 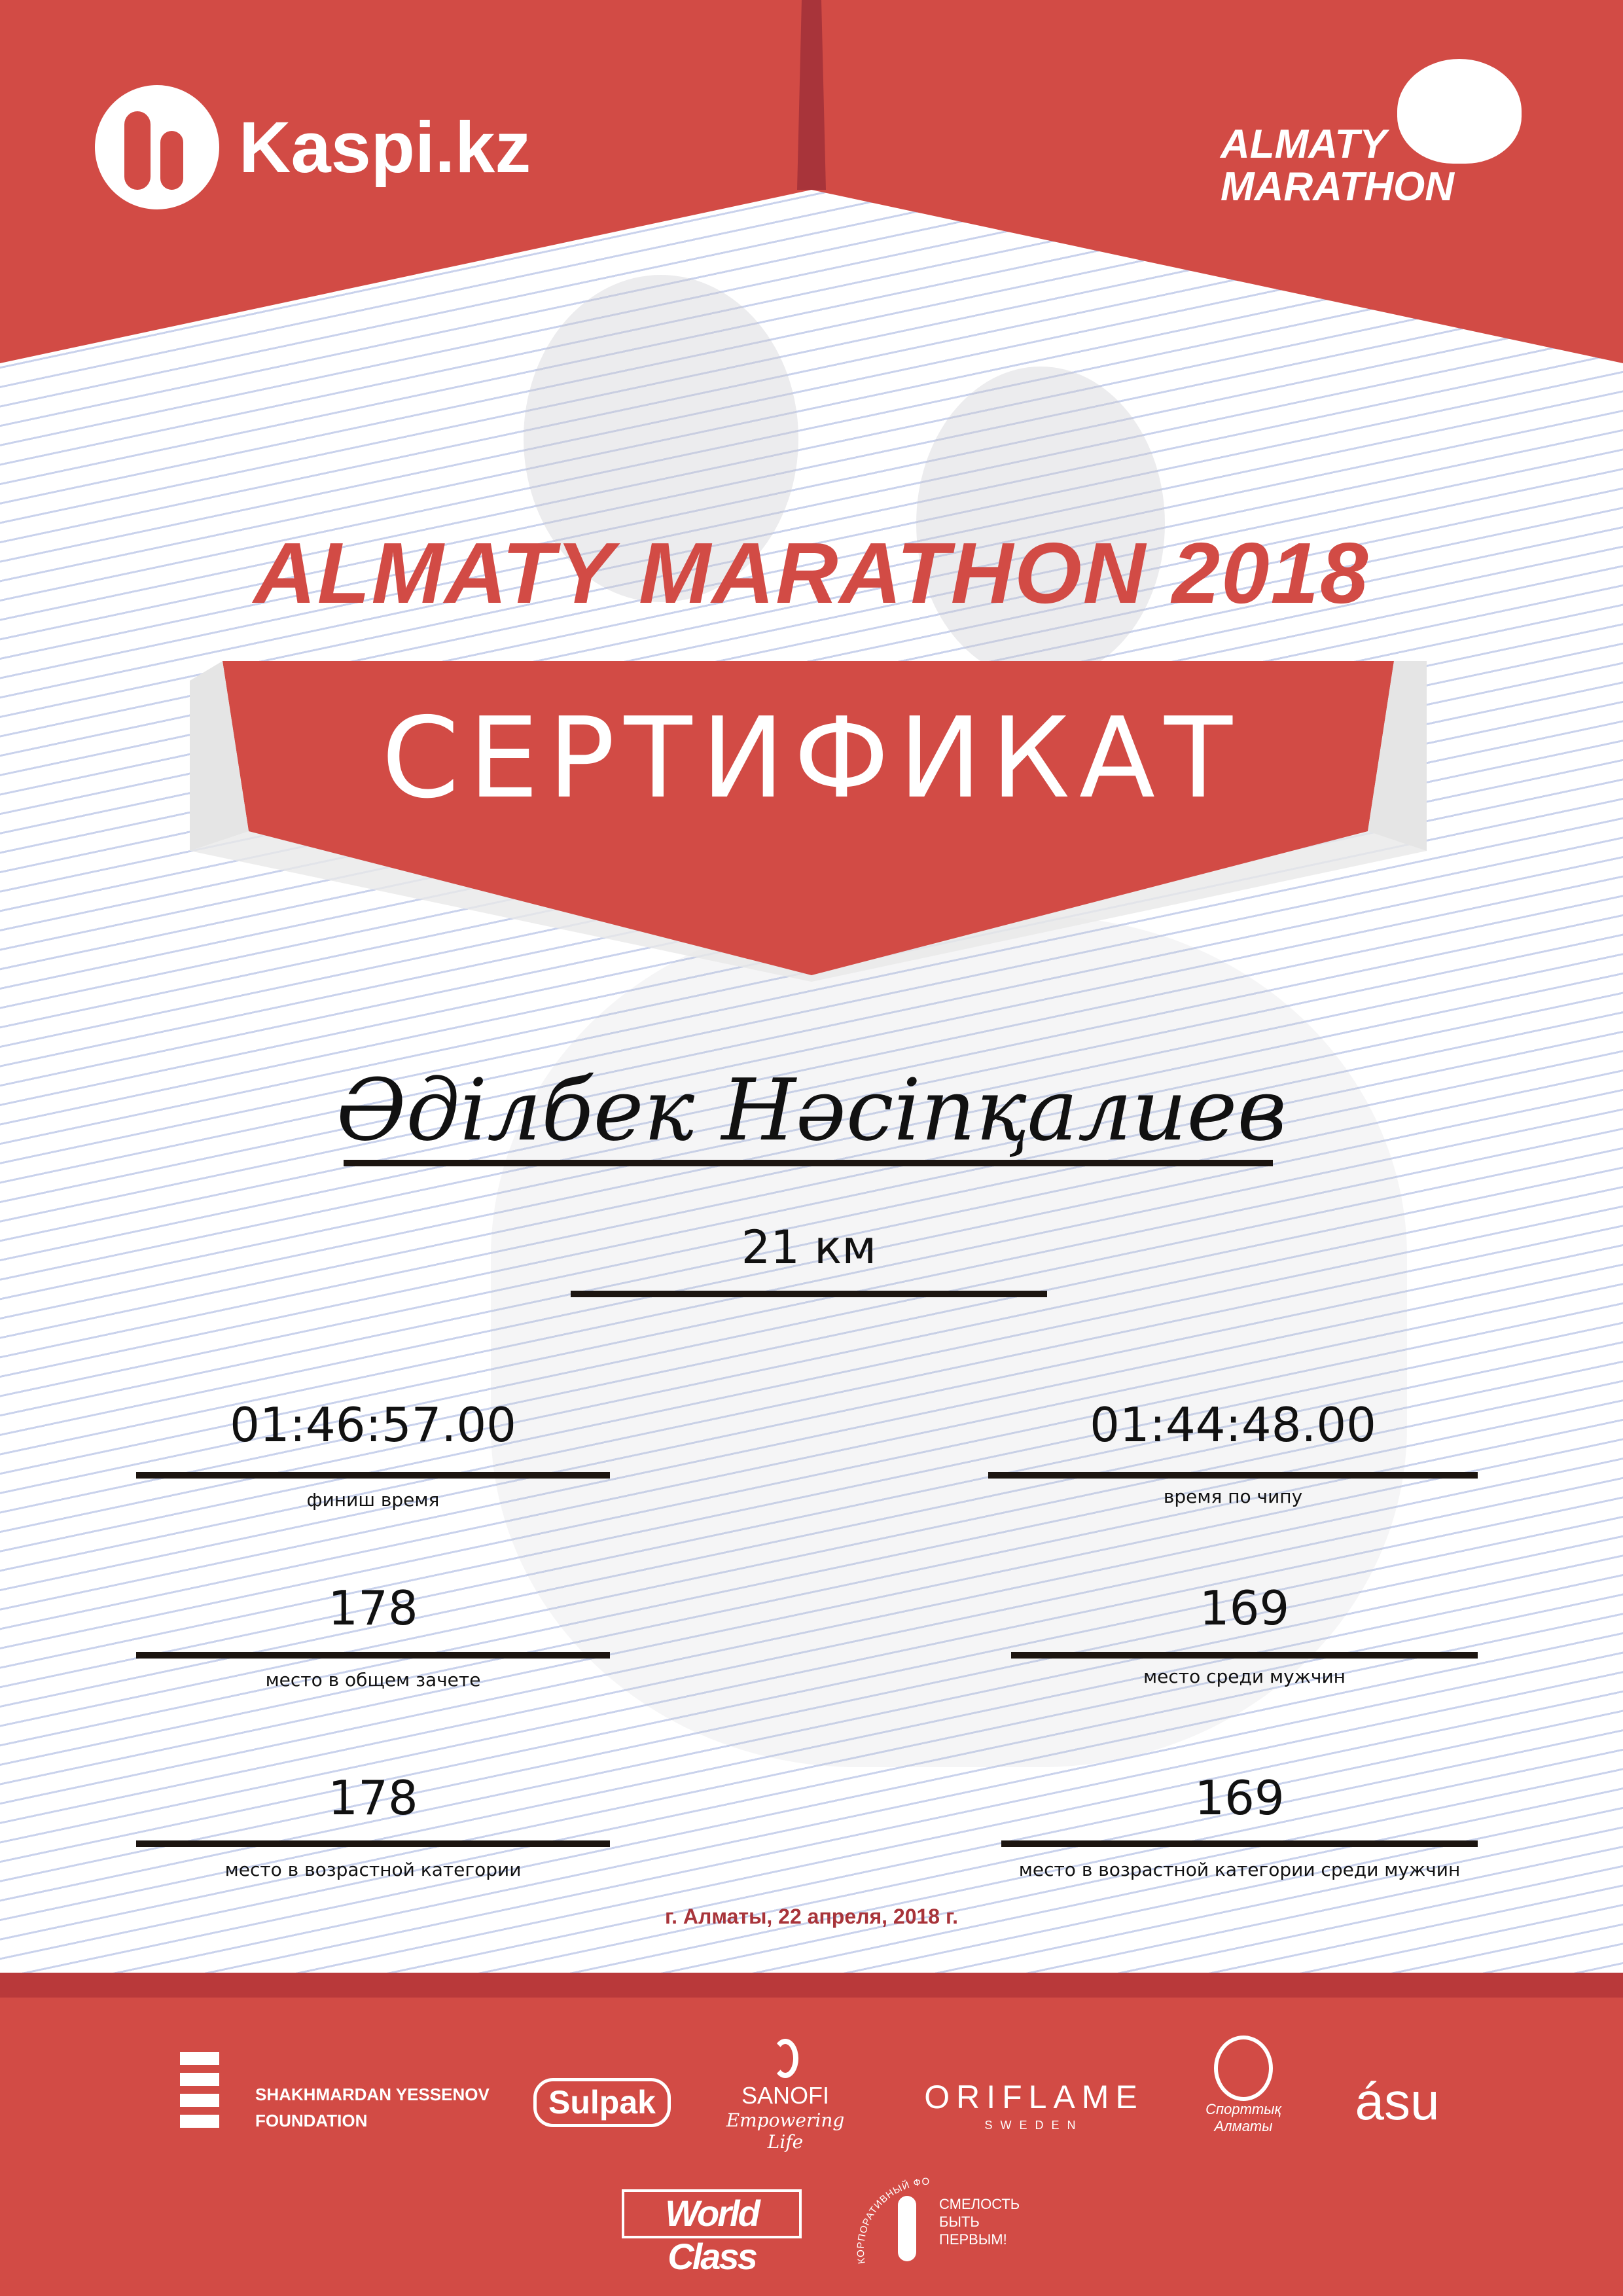 What do you see at coordinates (602, 2102) in the screenshot?
I see `sulpak-logo: Sulpak` at bounding box center [602, 2102].